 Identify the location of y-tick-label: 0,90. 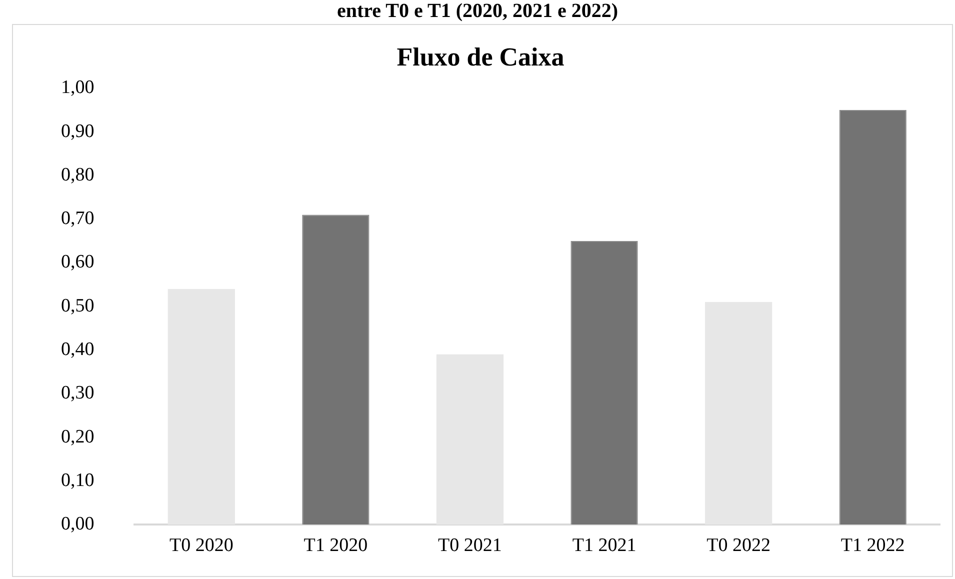
(77, 131).